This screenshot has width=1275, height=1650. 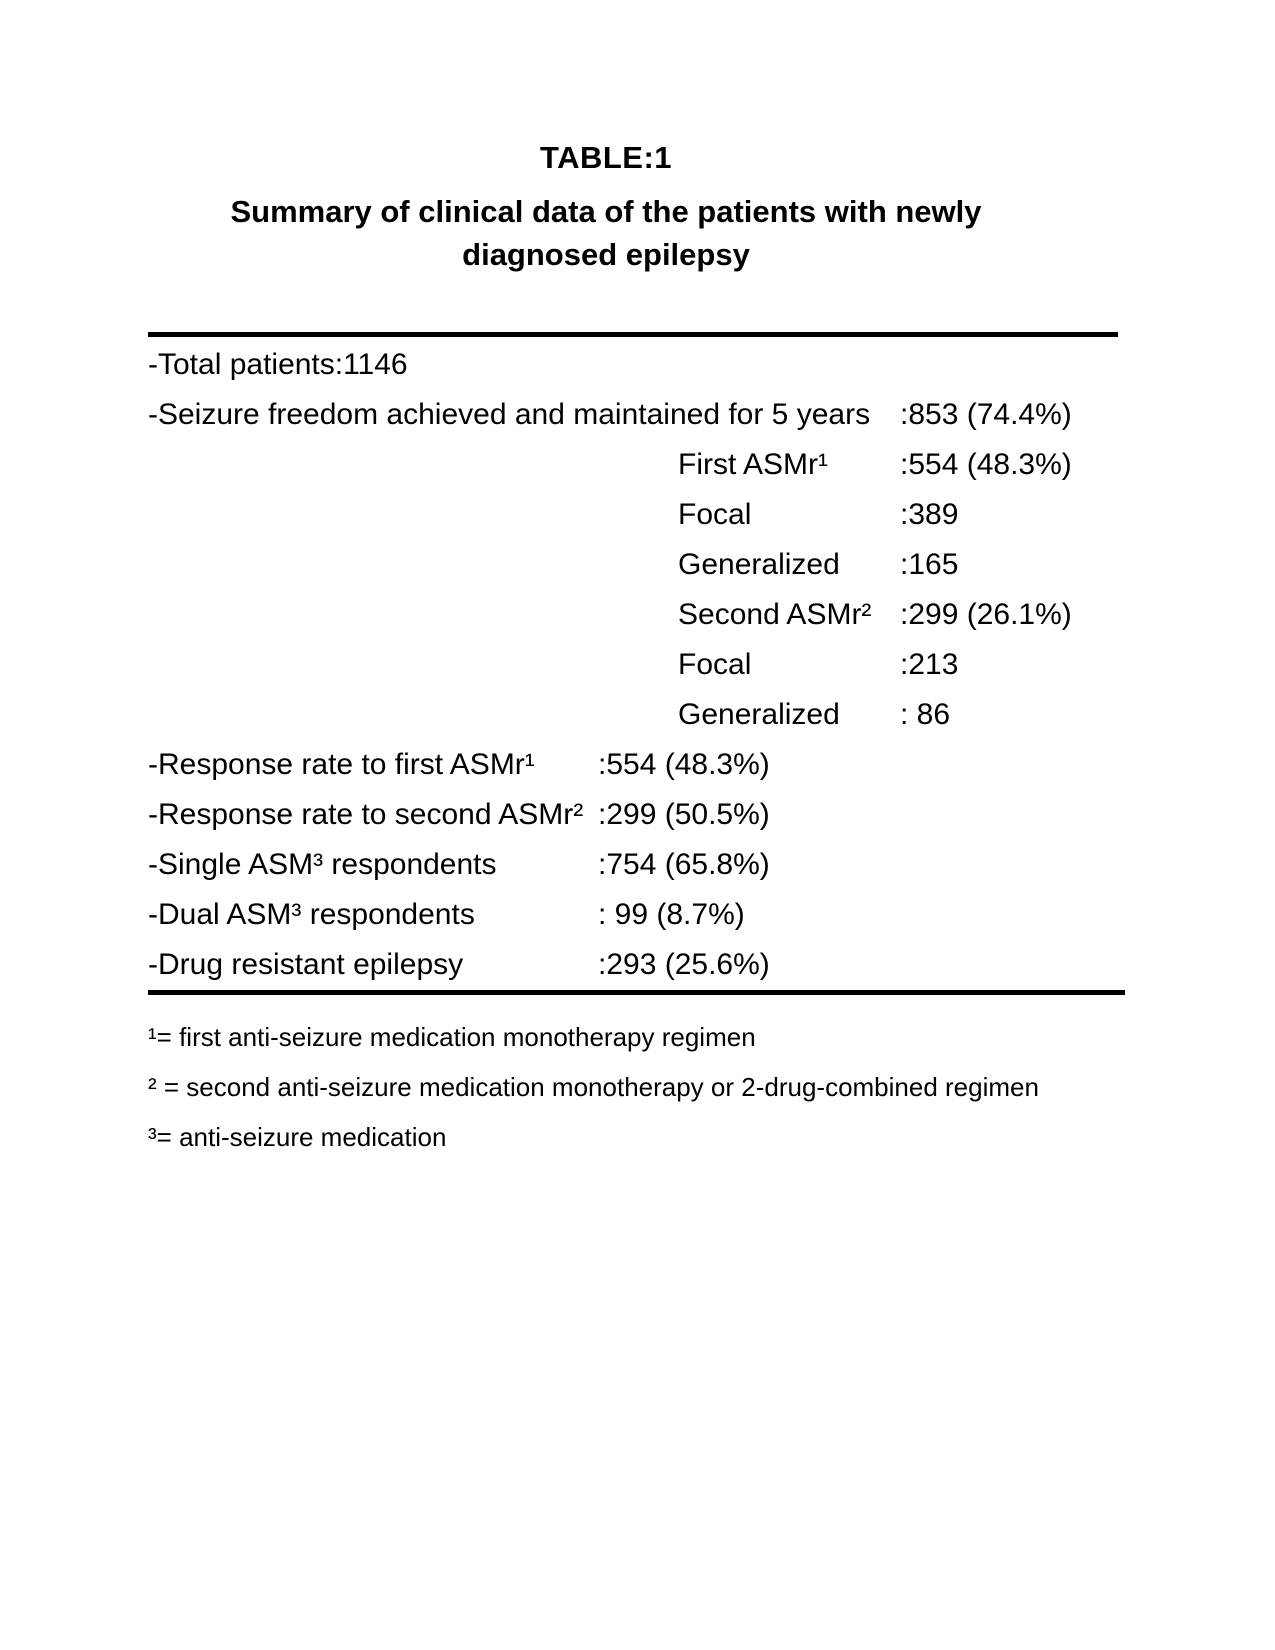 What do you see at coordinates (684, 814) in the screenshot?
I see `row-value-mid: :299 (50.5%)` at bounding box center [684, 814].